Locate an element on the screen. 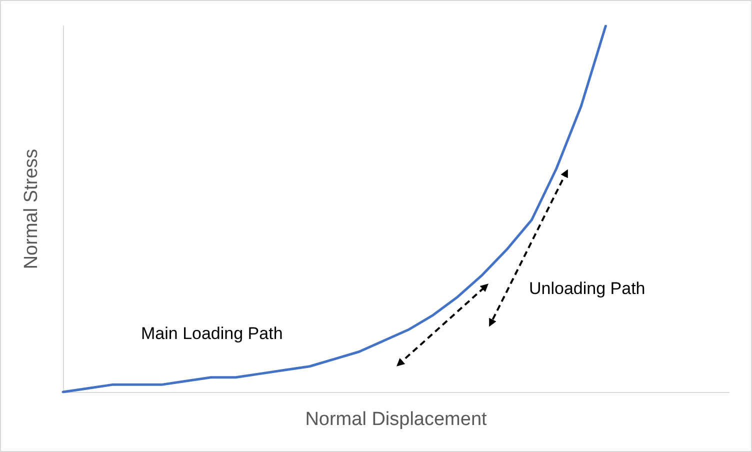 The image size is (752, 452). x-axis-title: Normal Displacement is located at coordinates (396, 419).